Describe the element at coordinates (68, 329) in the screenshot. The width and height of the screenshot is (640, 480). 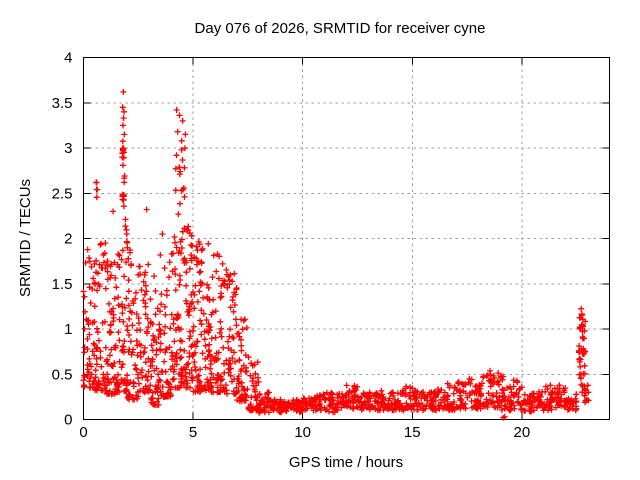
I see `y-tick-label: 1` at that location.